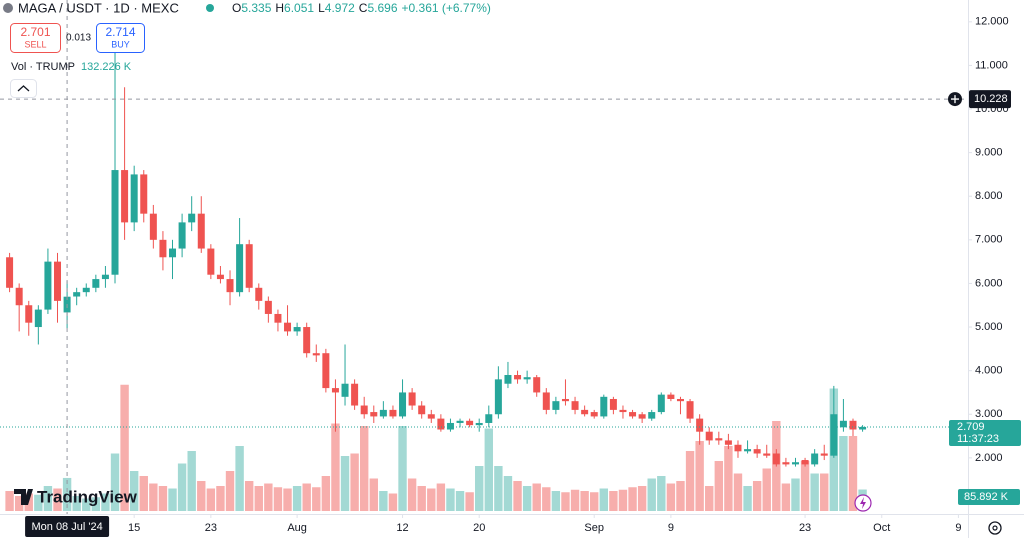  What do you see at coordinates (299, 8) in the screenshot?
I see `ohlc-value: 6.051` at bounding box center [299, 8].